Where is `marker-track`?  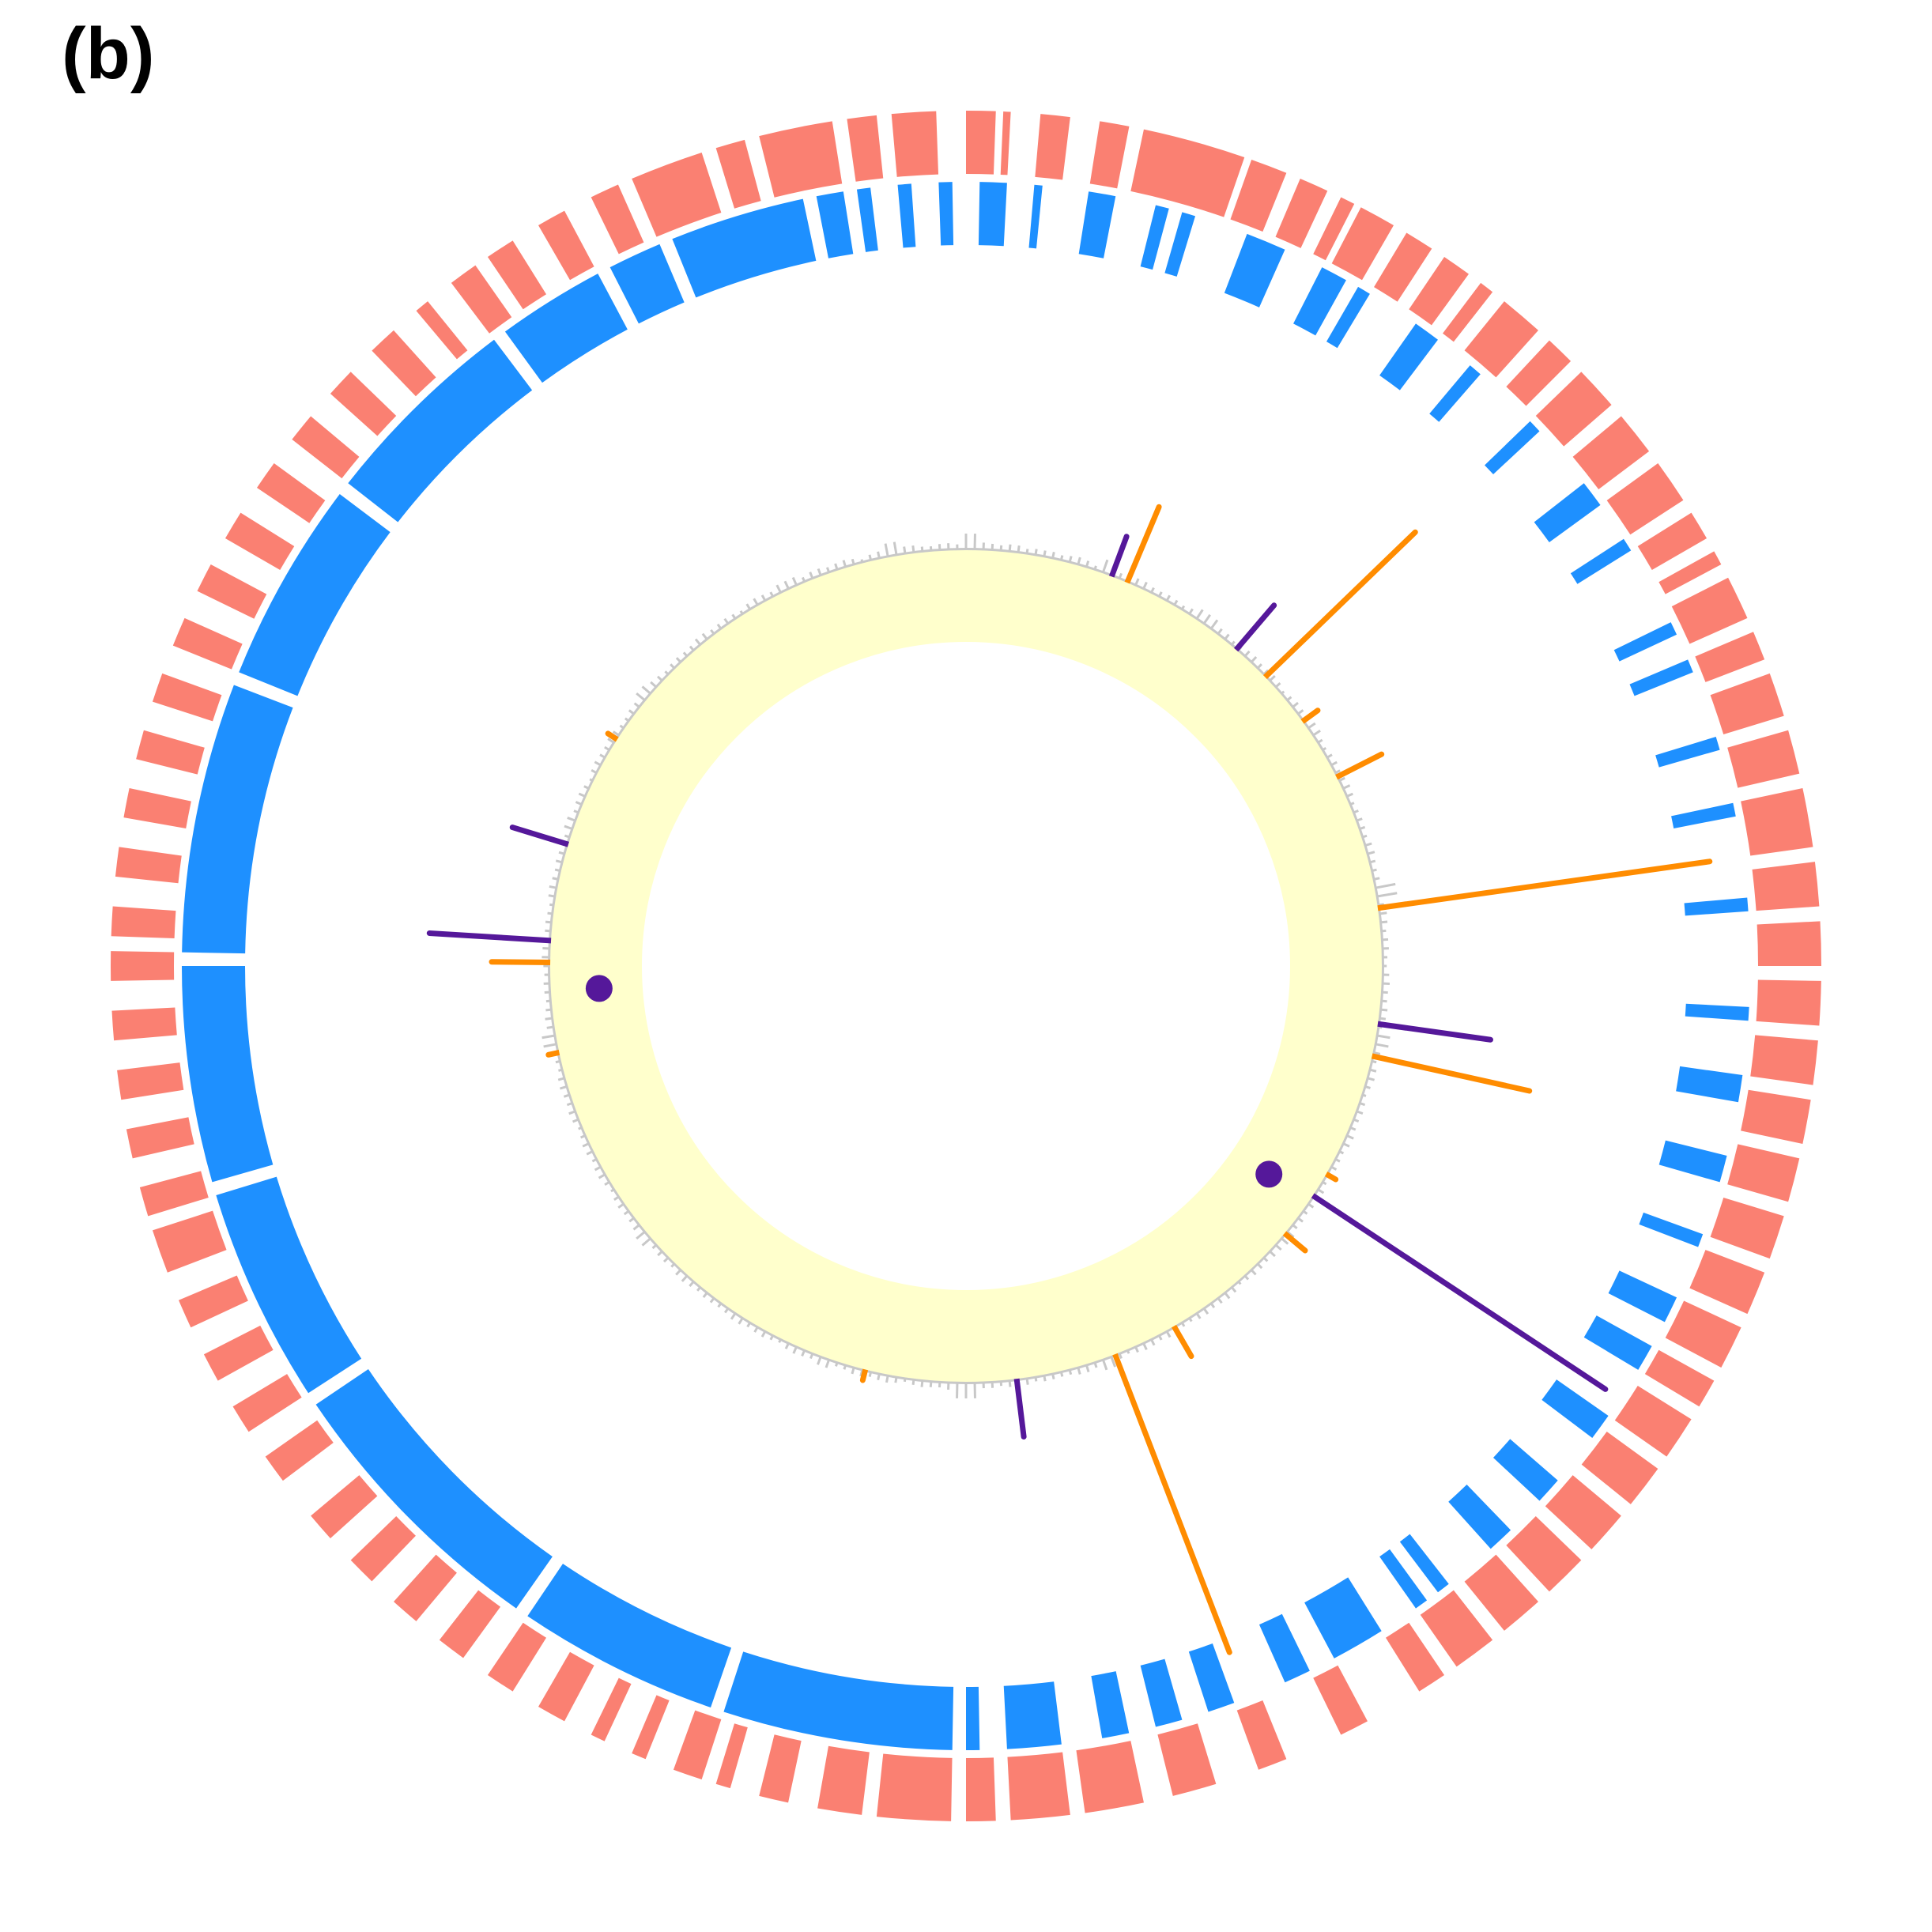
marker-track is located at coordinates (934, 1081).